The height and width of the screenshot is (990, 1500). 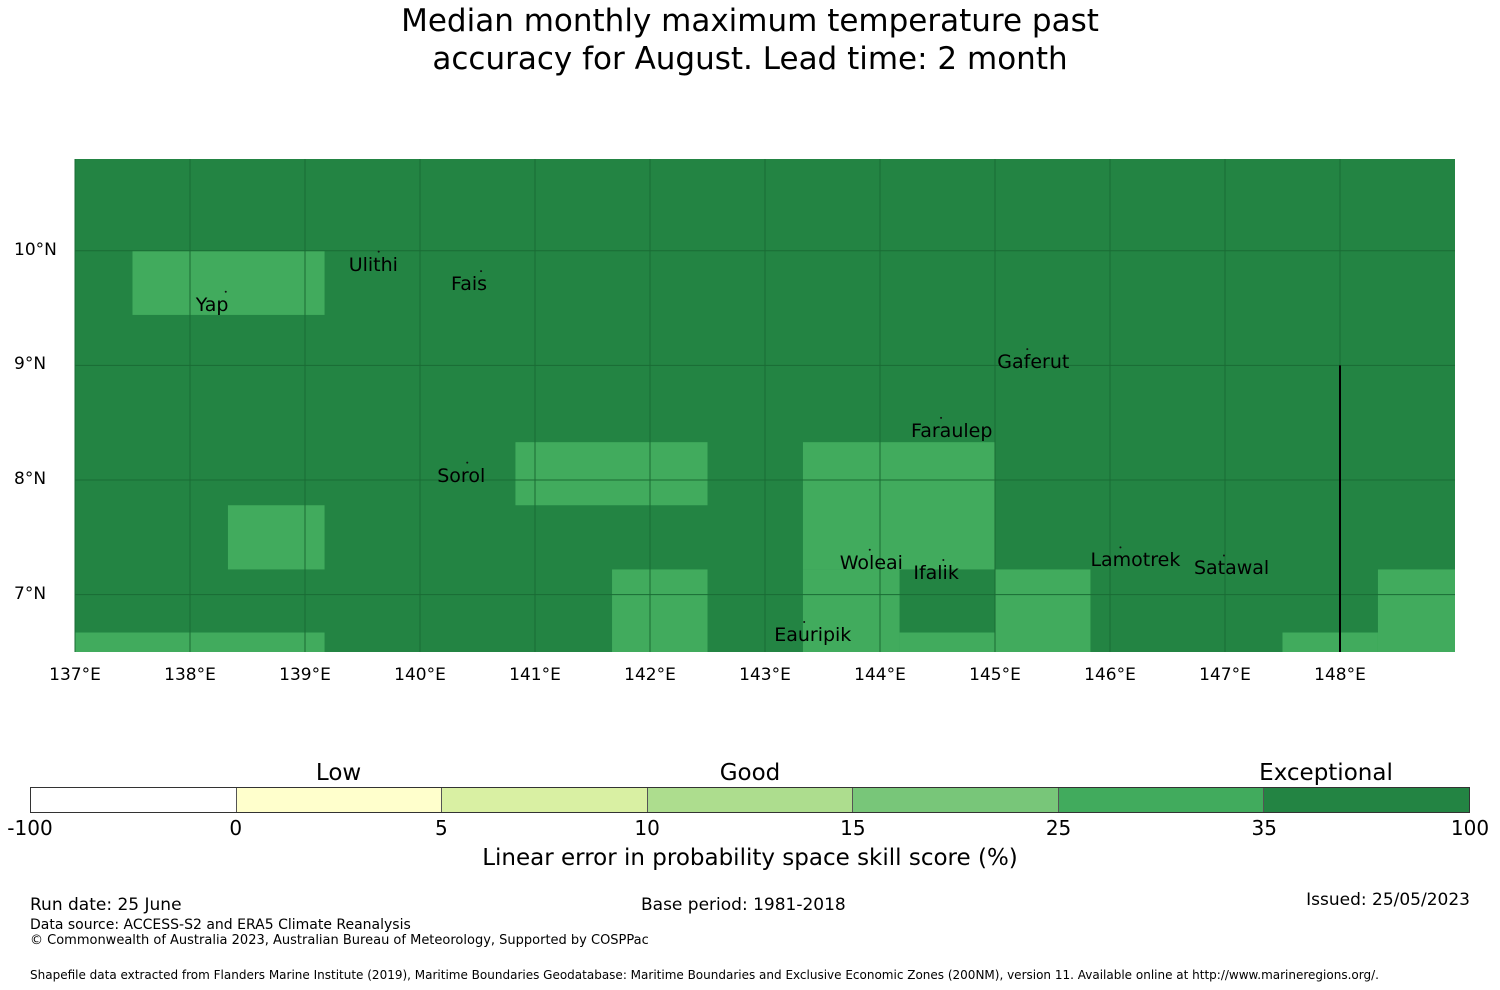 What do you see at coordinates (647, 828) in the screenshot?
I see `colorbar-tick: 10` at bounding box center [647, 828].